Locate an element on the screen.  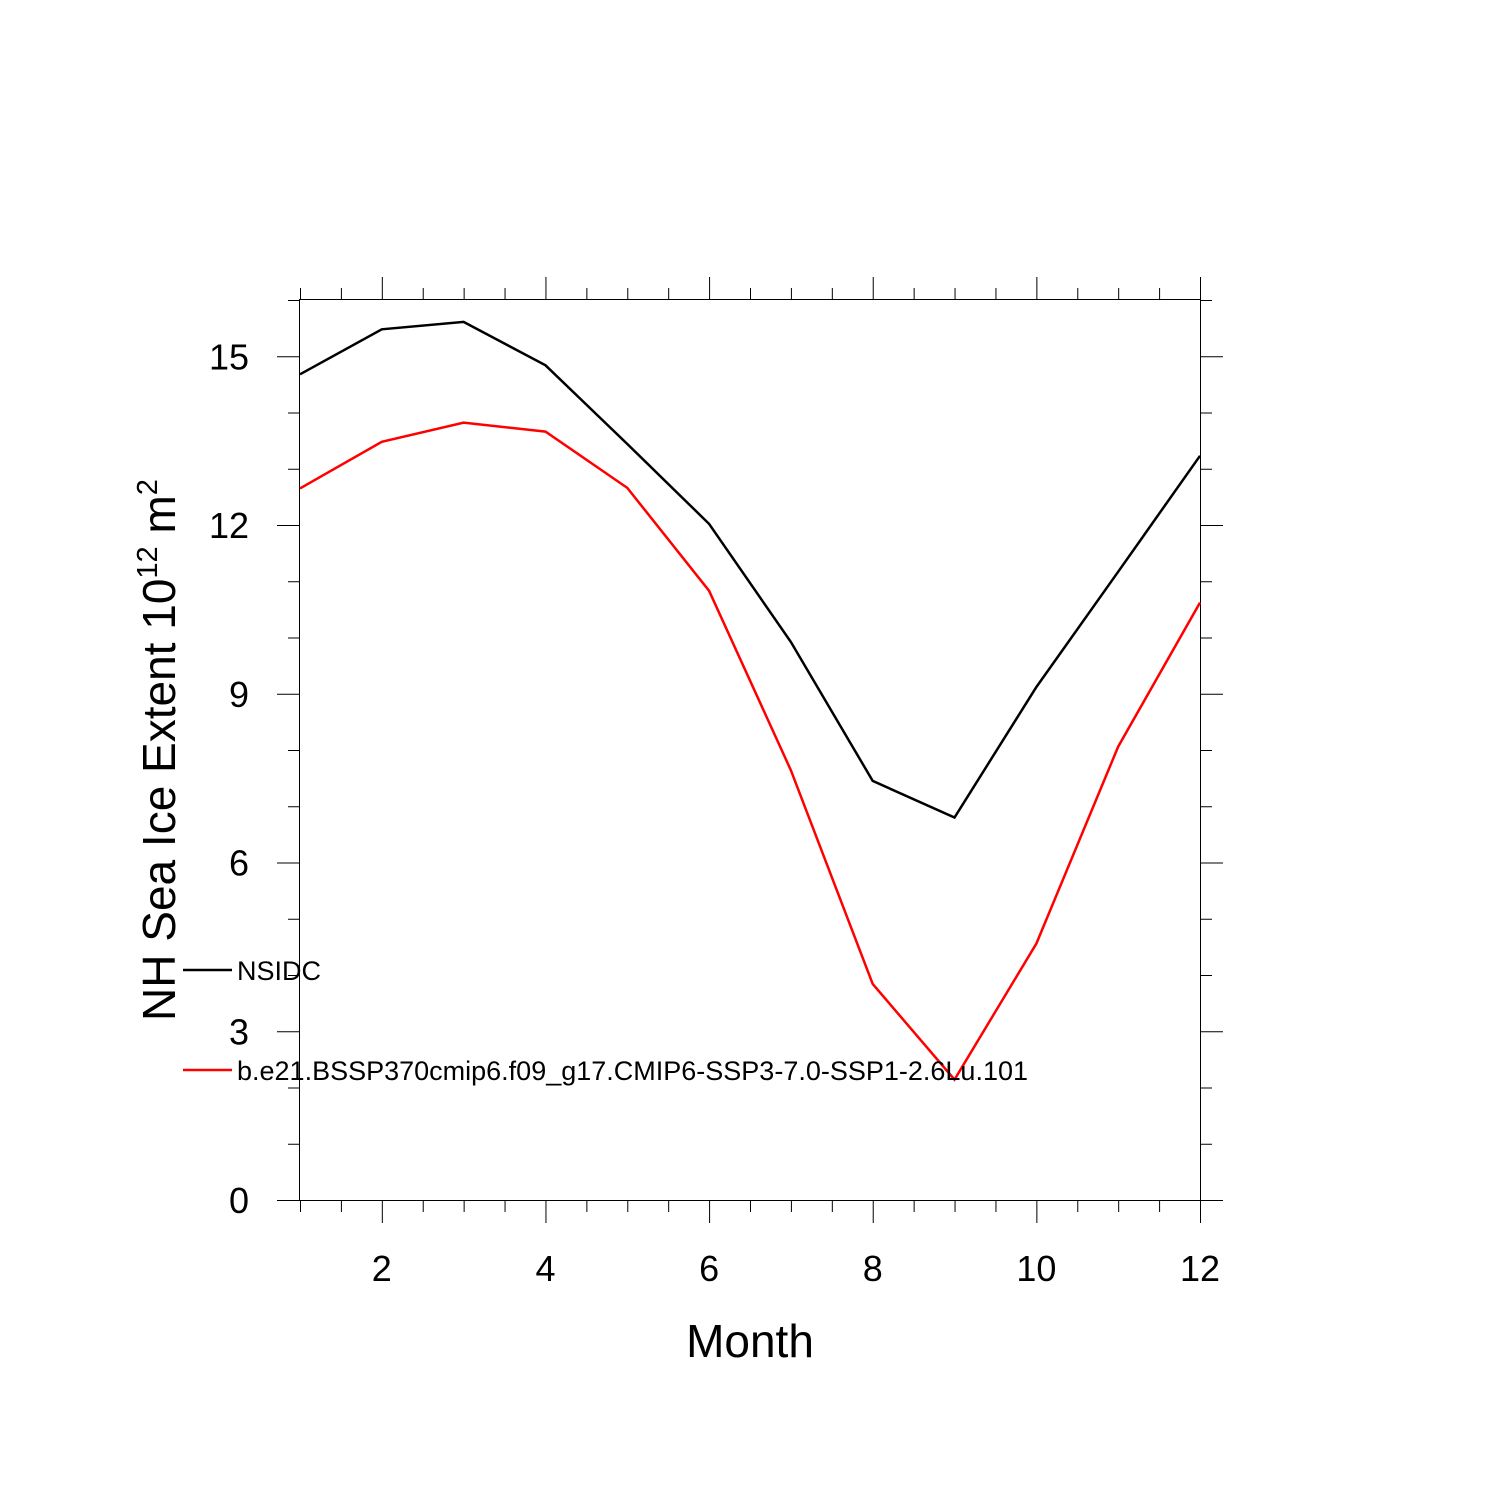
y-axis-title-unit-exponent: 2 is located at coordinates (148, 487).